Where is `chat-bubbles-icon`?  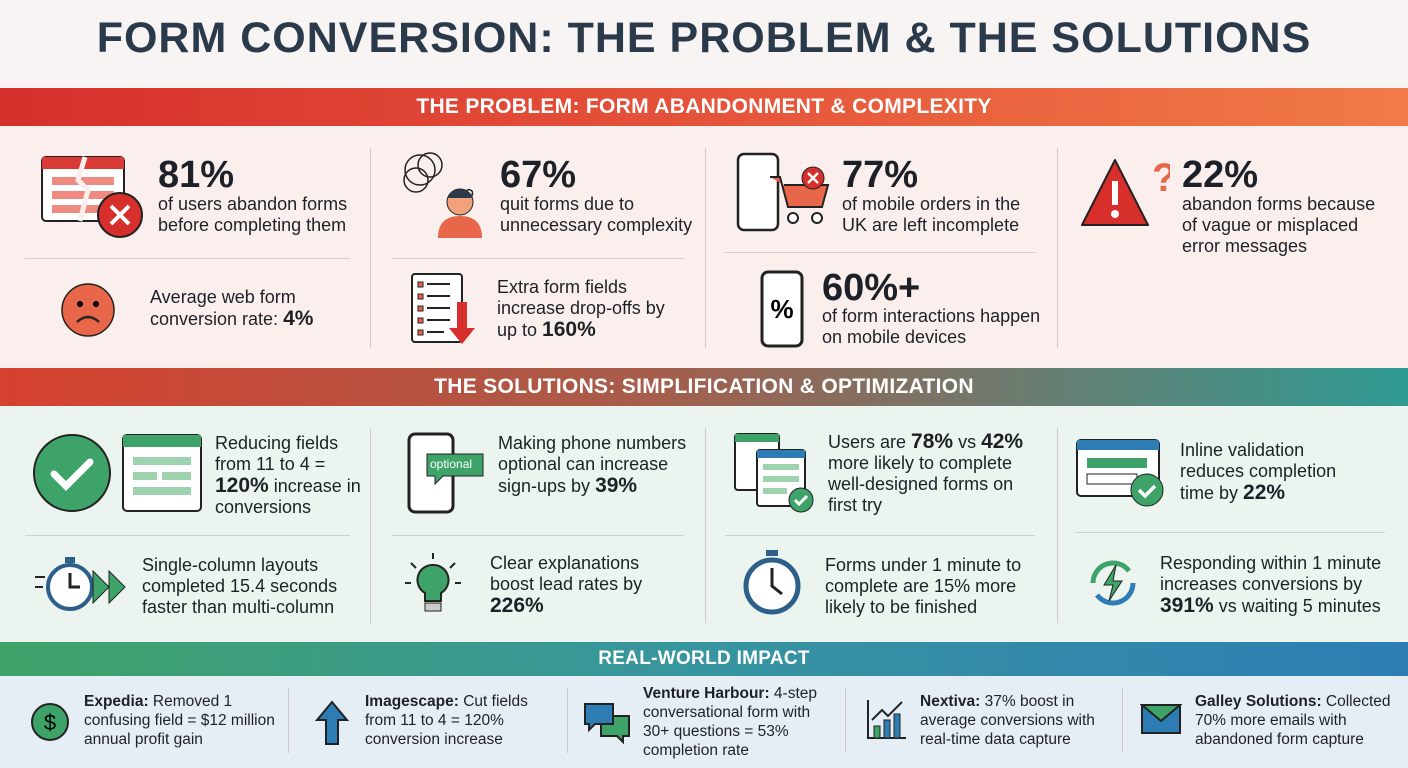
chat-bubbles-icon is located at coordinates (607, 723).